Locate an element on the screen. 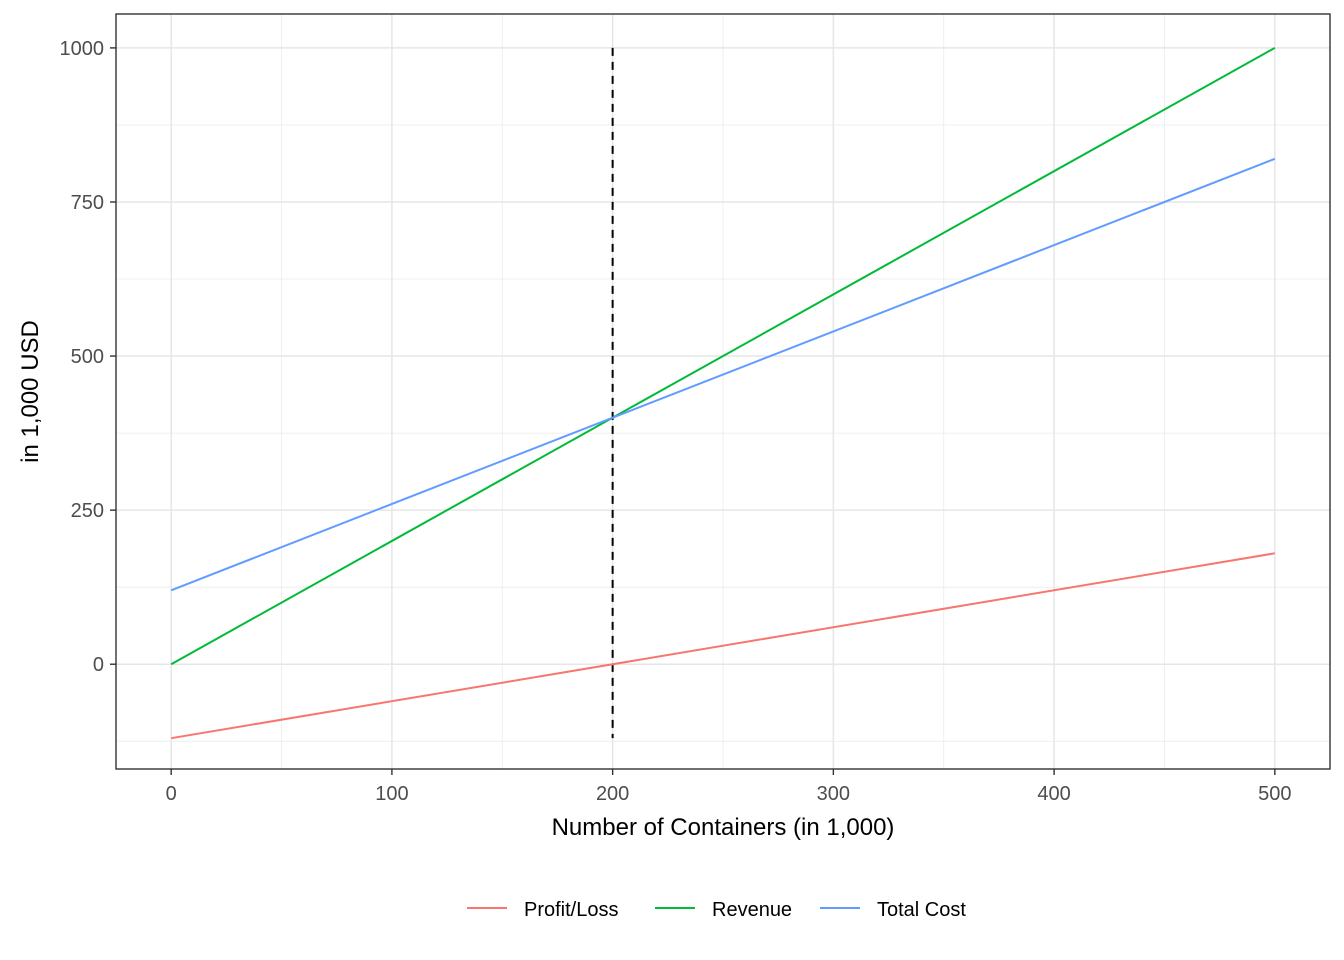  x-tick-label: 200 is located at coordinates (612, 794).